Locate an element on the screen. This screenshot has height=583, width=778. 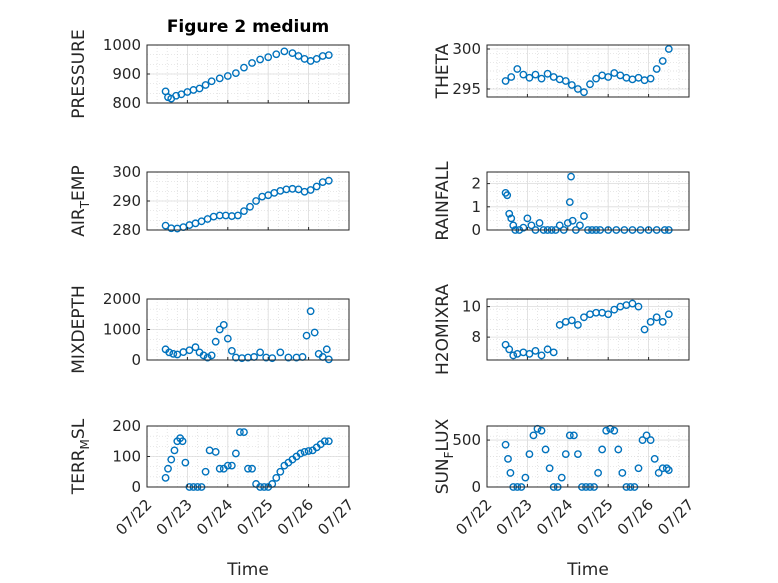
y-tick-label: 280 is located at coordinates (126, 230).